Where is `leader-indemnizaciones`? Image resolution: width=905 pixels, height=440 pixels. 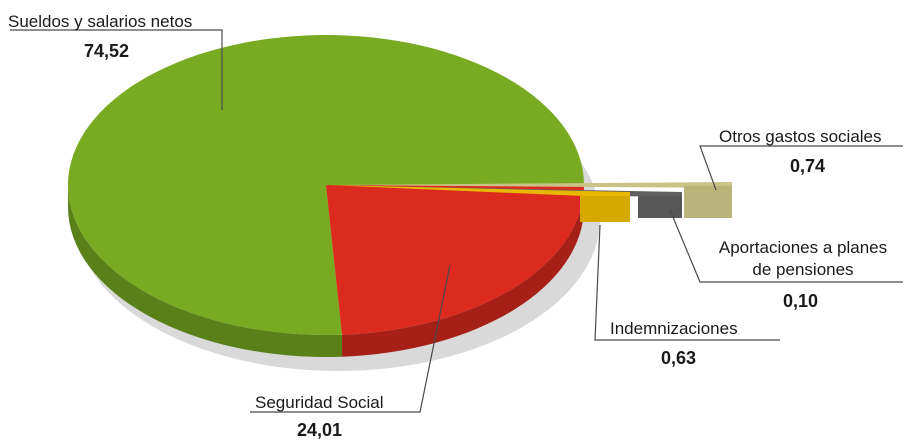
leader-indemnizaciones is located at coordinates (687, 282).